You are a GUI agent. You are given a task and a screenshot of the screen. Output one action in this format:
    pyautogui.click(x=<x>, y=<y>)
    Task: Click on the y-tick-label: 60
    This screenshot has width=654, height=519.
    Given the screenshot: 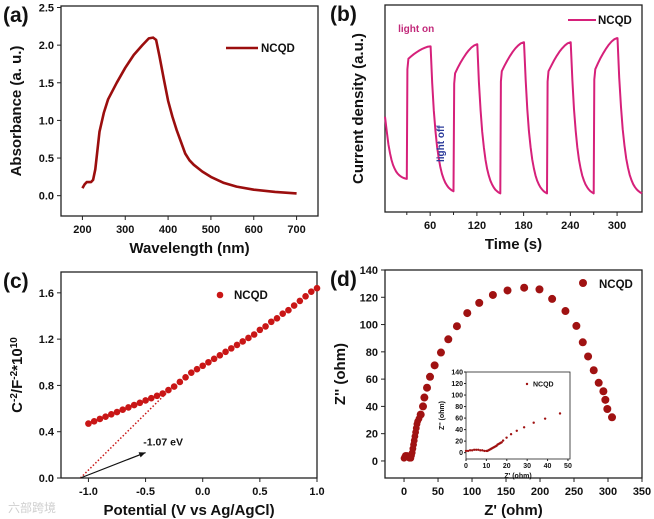 What is the action you would take?
    pyautogui.click(x=372, y=380)
    